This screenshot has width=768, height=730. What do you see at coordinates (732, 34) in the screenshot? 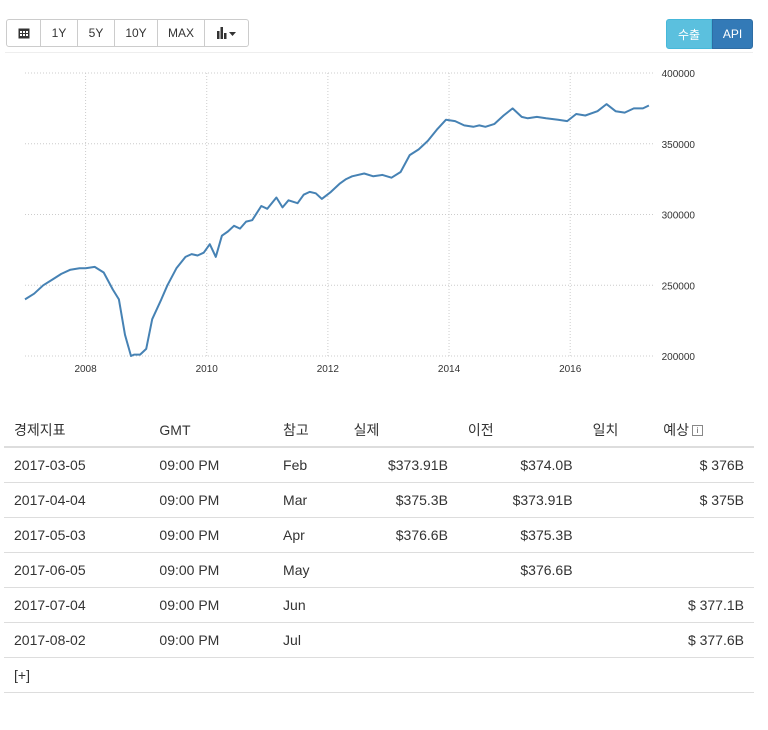
I see `api-button: API` at bounding box center [732, 34].